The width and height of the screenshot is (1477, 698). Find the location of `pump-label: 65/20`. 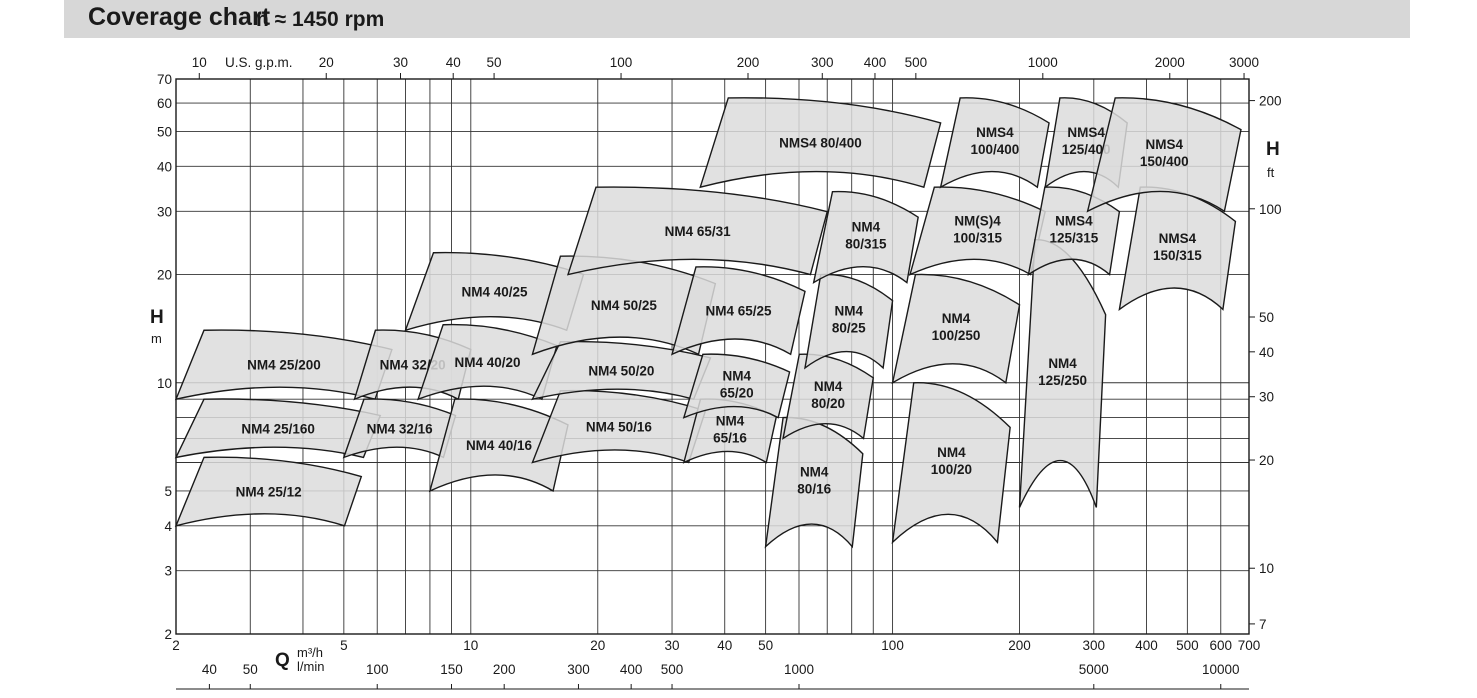

pump-label: 65/20 is located at coordinates (737, 392).